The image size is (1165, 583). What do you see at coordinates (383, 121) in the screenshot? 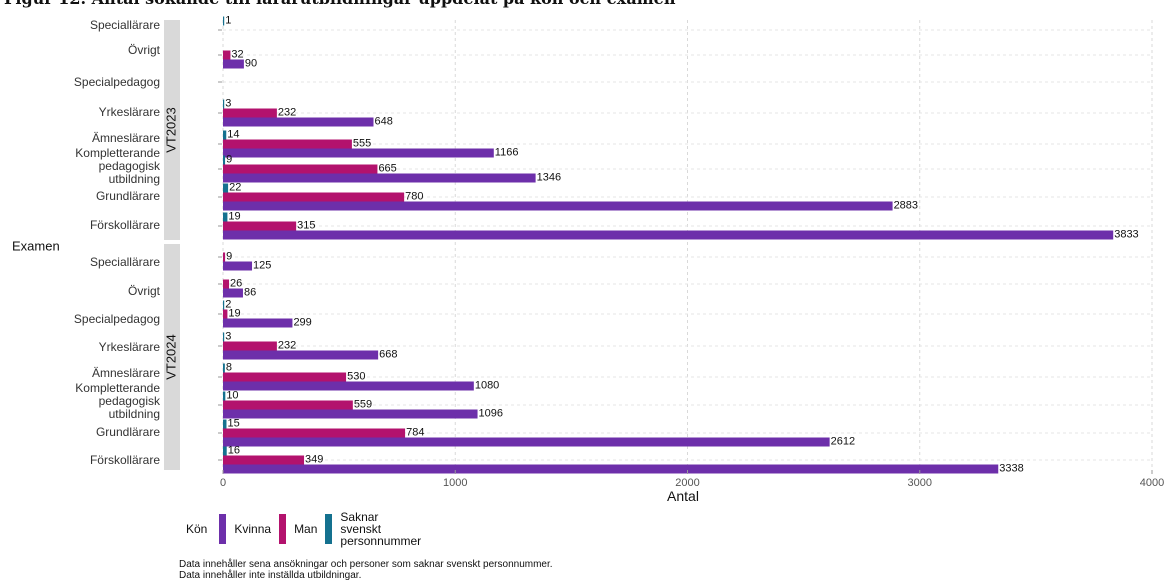
I see `data-label-kvinna: 648` at bounding box center [383, 121].